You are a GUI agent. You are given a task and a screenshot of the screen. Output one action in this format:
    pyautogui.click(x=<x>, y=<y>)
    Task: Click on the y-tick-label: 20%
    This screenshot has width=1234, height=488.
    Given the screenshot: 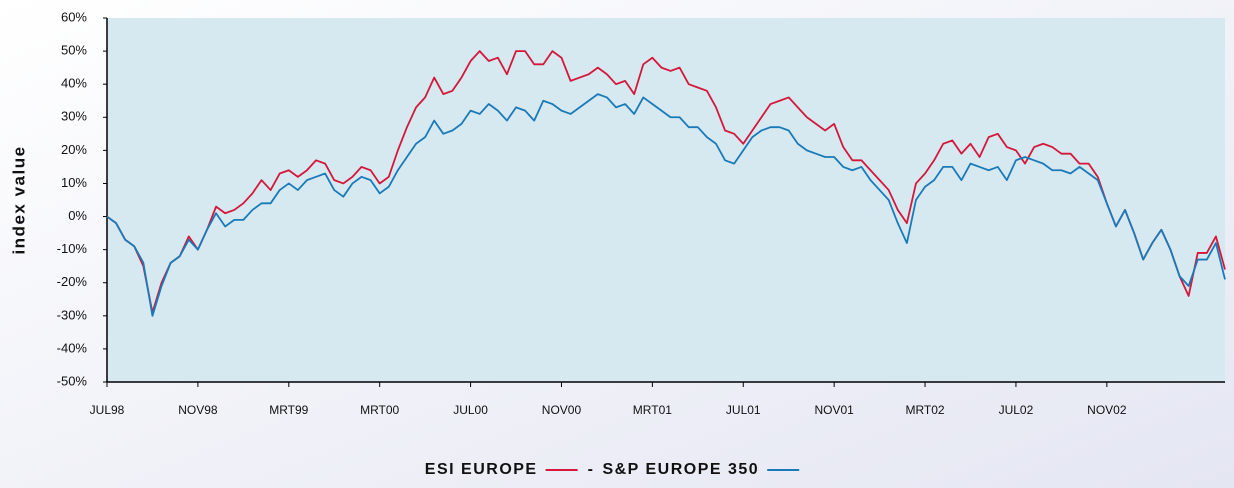 What is the action you would take?
    pyautogui.click(x=74, y=149)
    